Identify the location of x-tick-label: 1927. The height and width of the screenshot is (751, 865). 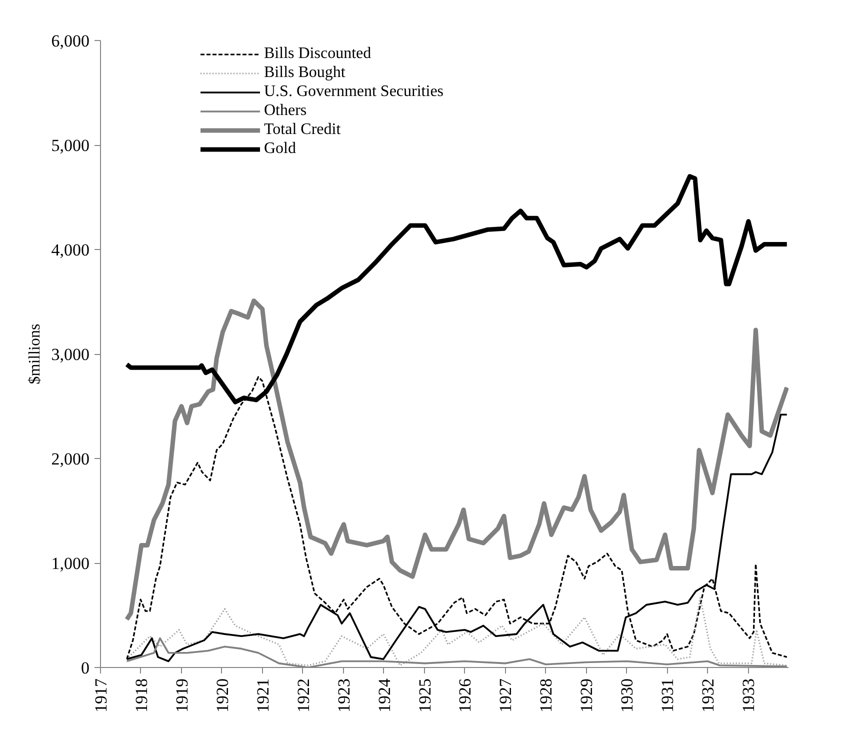
(506, 695).